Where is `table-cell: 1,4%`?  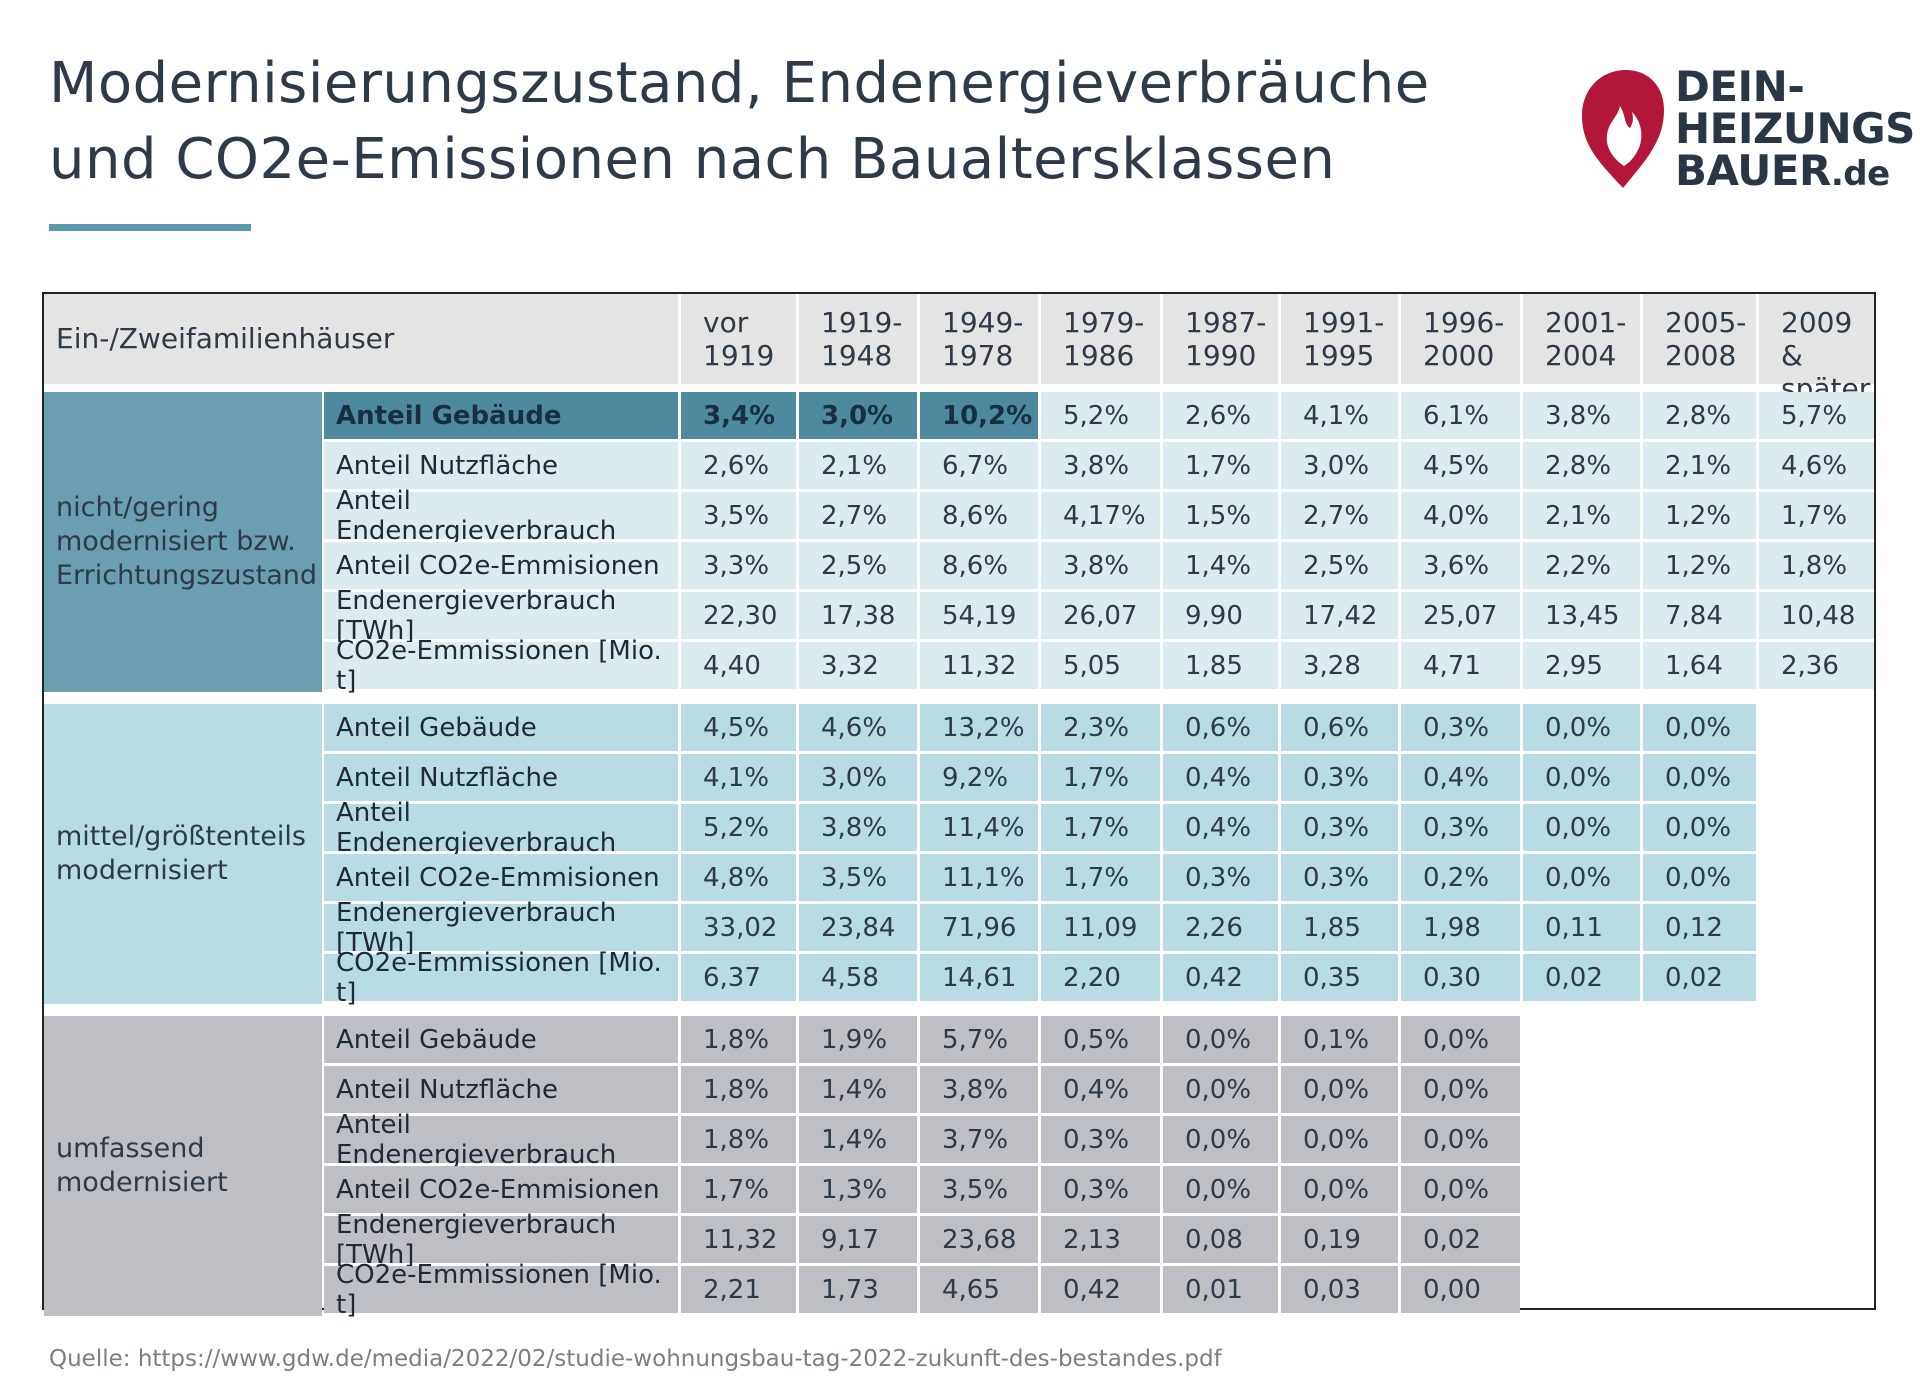 table-cell: 1,4% is located at coordinates (856, 1141).